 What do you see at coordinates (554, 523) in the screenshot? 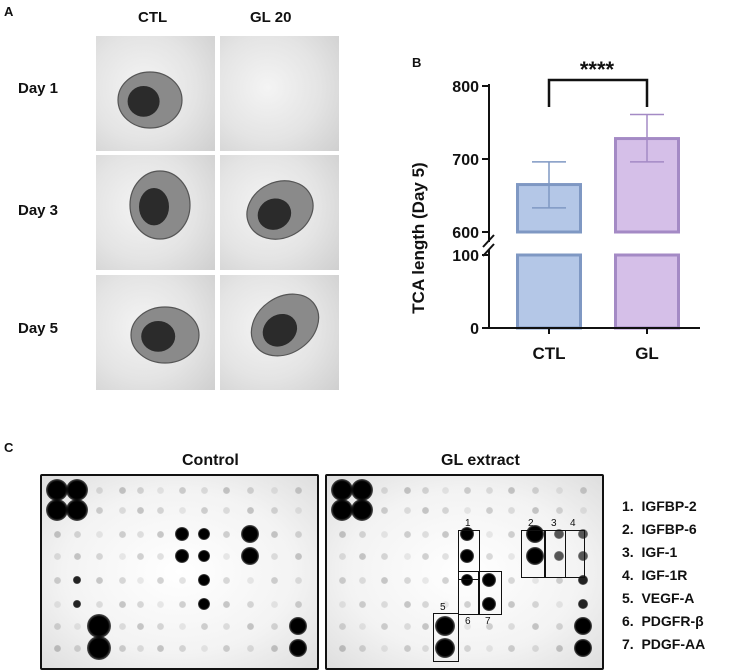
I see `box-number-3: 3` at bounding box center [554, 523].